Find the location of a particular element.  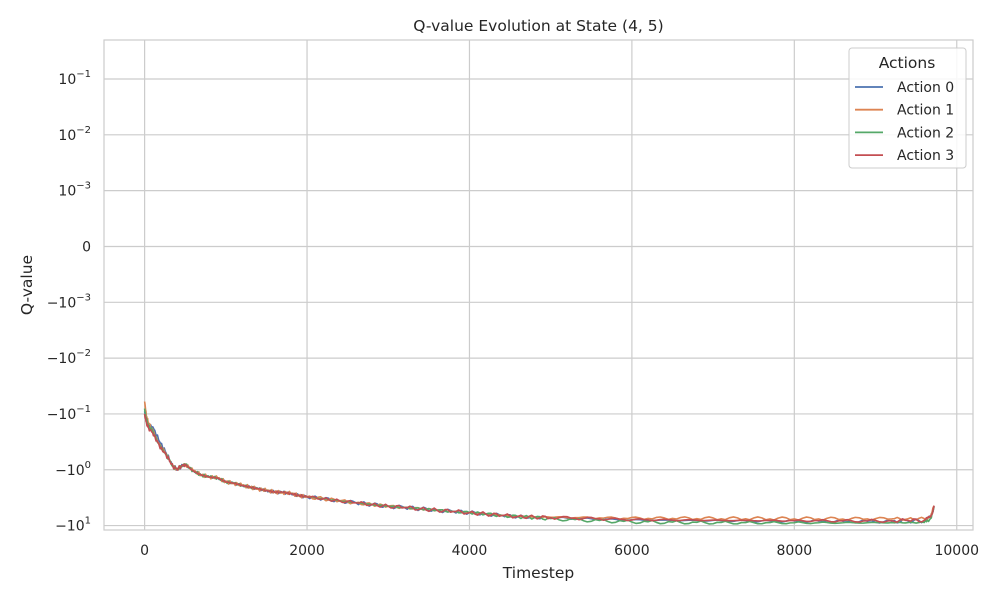

x-tick-label: 2000 is located at coordinates (307, 551).